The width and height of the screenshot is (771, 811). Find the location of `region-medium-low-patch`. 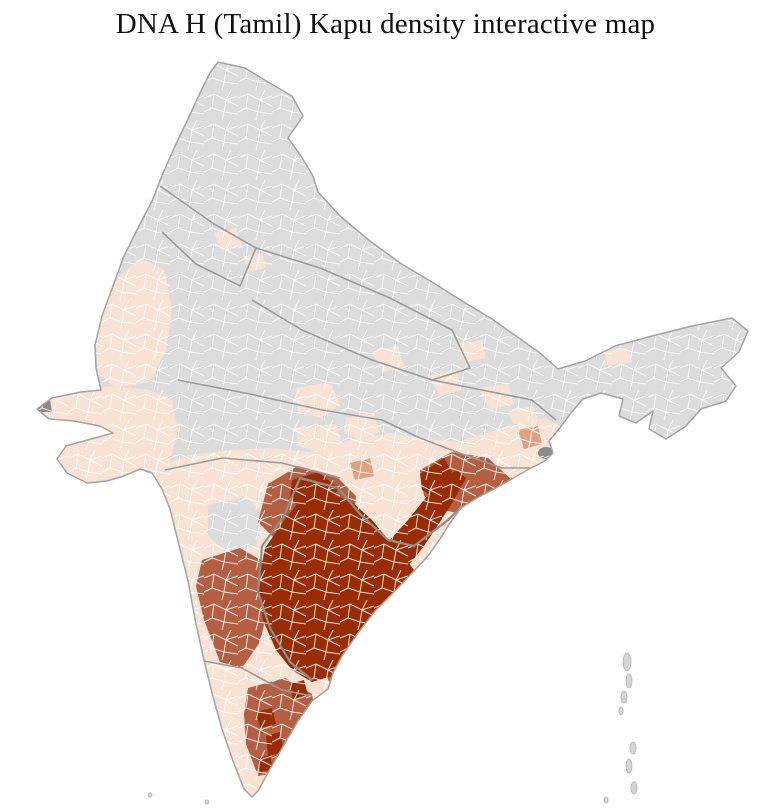

region-medium-low-patch is located at coordinates (342, 699).